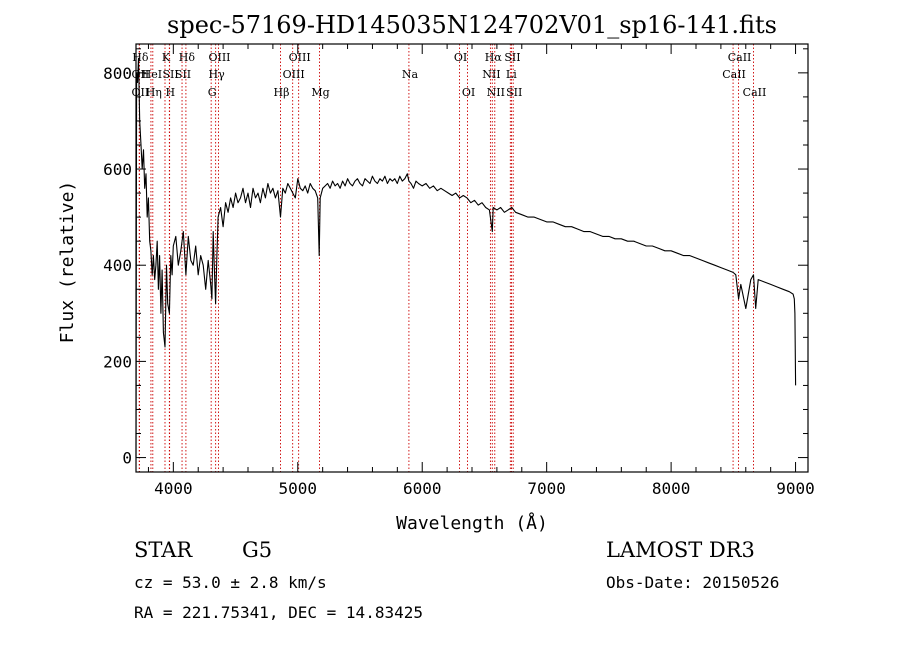 The height and width of the screenshot is (649, 900). I want to click on y-tick-label: 800, so click(117, 73).